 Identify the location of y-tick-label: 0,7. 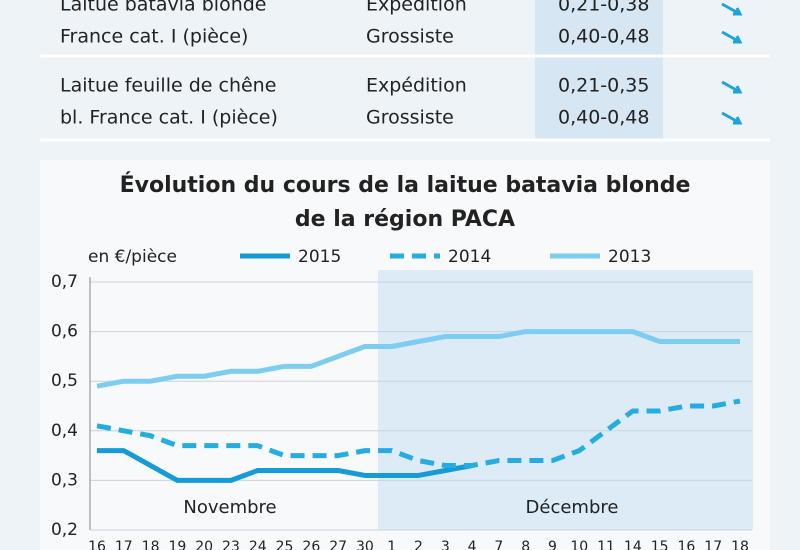
(64, 282).